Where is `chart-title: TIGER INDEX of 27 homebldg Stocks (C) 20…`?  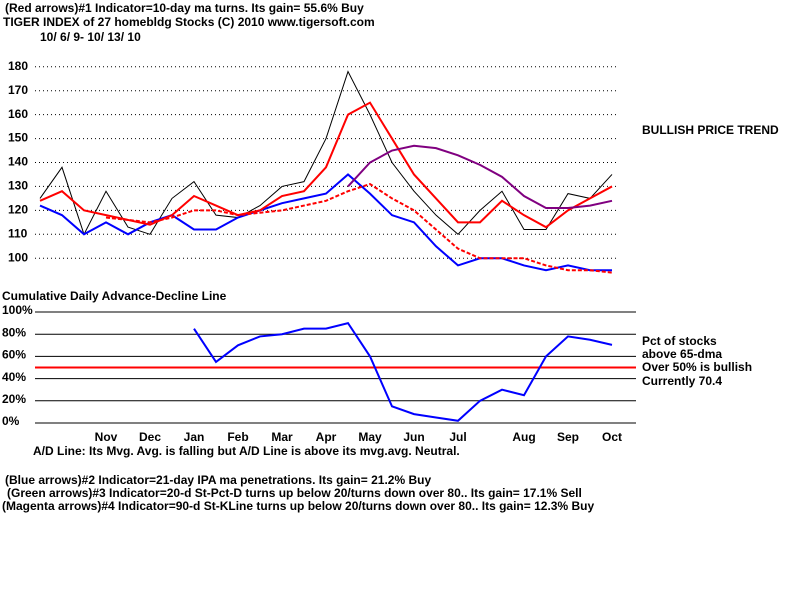
chart-title: TIGER INDEX of 27 homebldg Stocks (C) 20… is located at coordinates (189, 22).